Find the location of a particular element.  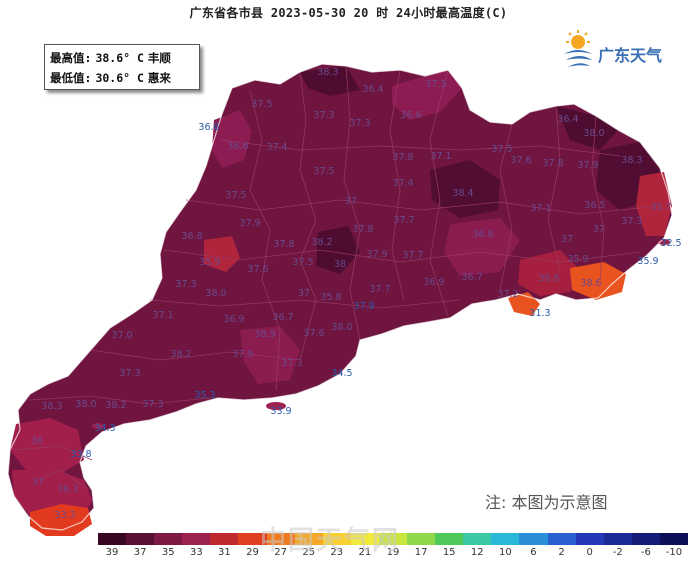

station-temperature-label: 34.5 is located at coordinates (341, 373).